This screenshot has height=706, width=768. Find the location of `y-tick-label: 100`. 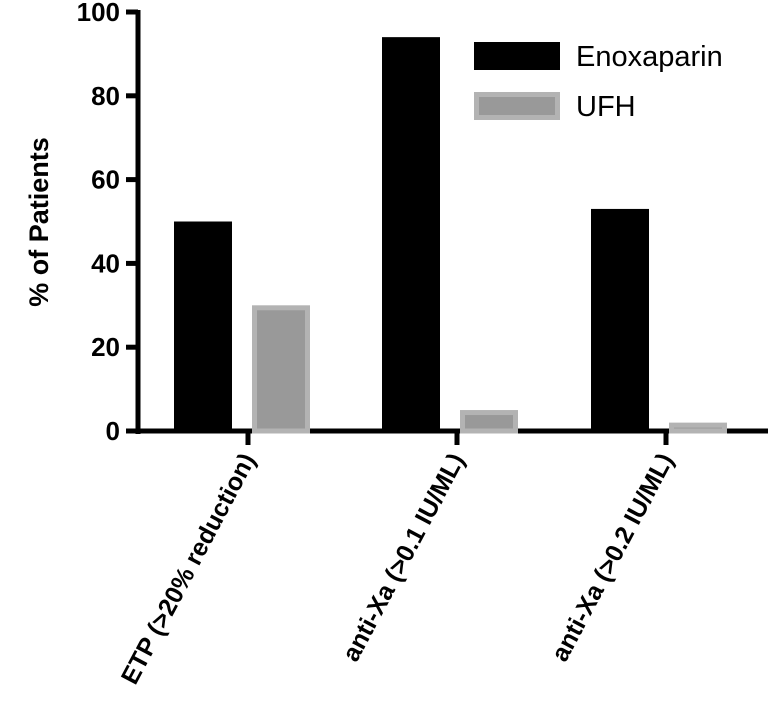

y-tick-label: 100 is located at coordinates (98, 13).